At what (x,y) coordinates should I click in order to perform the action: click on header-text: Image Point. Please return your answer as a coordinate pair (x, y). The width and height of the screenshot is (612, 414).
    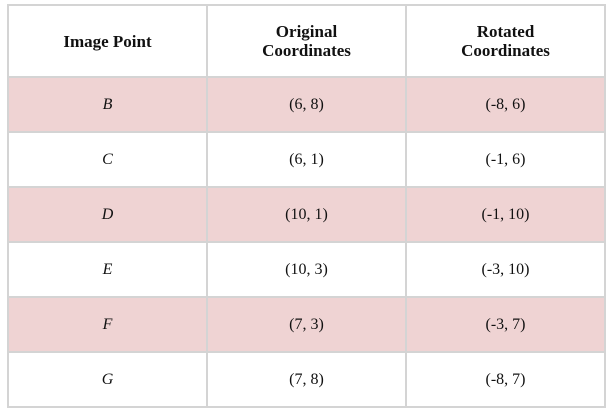
    Looking at the image, I should click on (107, 41).